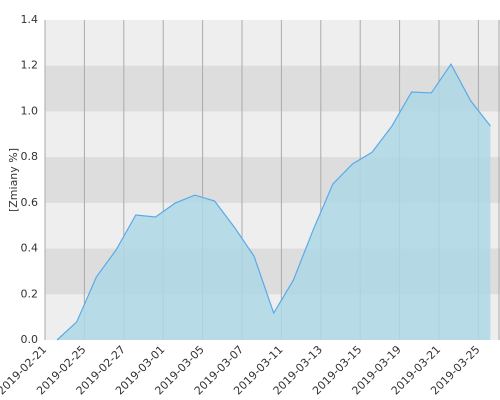 The width and height of the screenshot is (500, 400). What do you see at coordinates (30, 156) in the screenshot?
I see `y-tick-label: 0.8` at bounding box center [30, 156].